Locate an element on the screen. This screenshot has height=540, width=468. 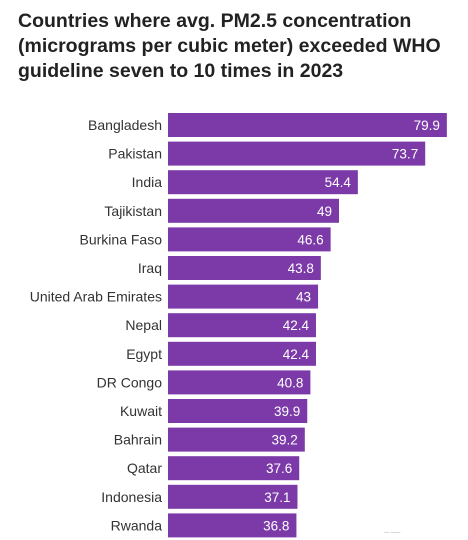
category-label-rwanda: Rwanda is located at coordinates (137, 525).